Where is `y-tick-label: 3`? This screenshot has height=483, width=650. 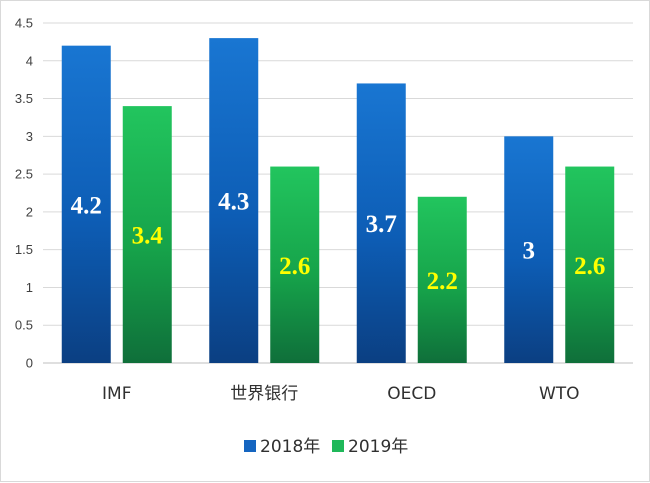
y-tick-label: 3 is located at coordinates (29, 136).